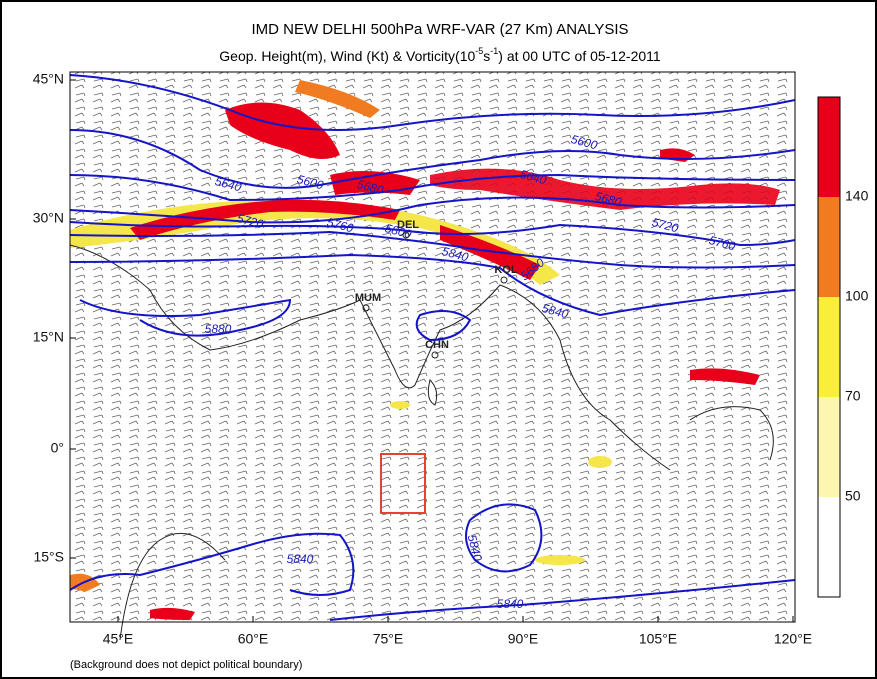  What do you see at coordinates (857, 196) in the screenshot?
I see `colorbar-label: 140` at bounding box center [857, 196].